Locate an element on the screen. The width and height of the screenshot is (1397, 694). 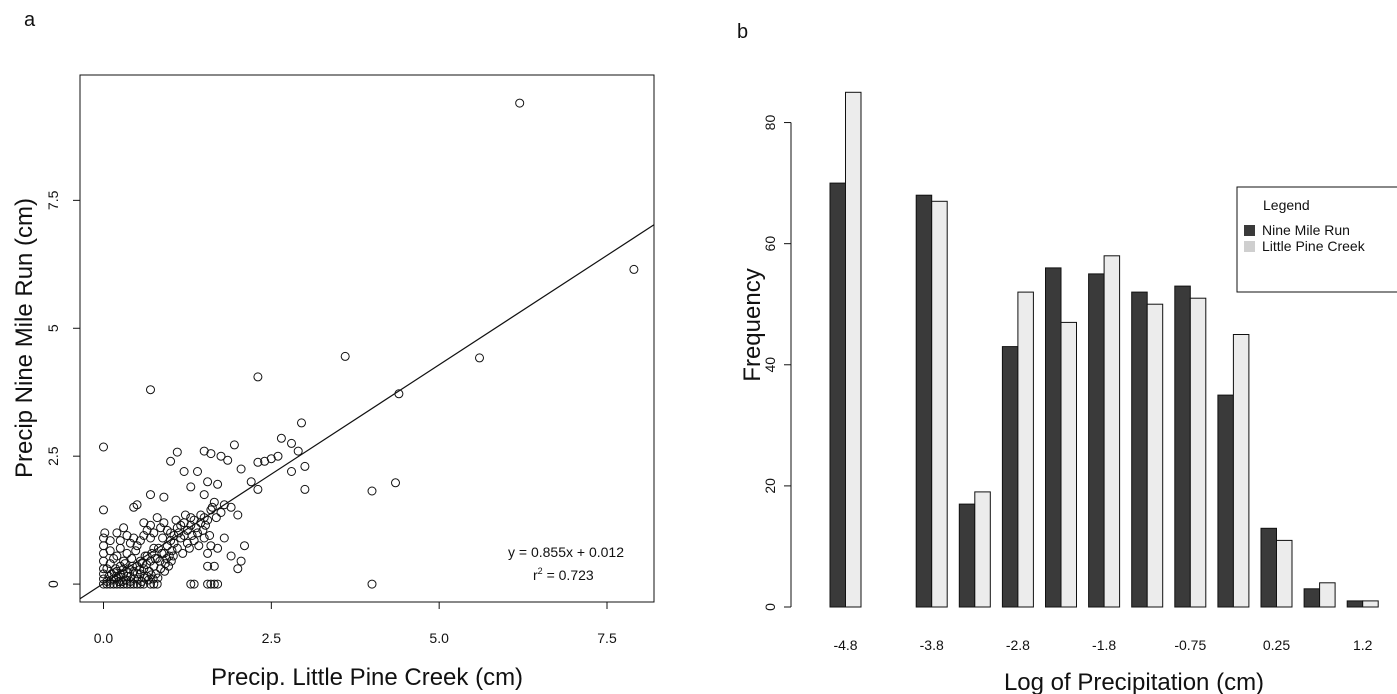
histogram-x-tick-label: -0.75 is located at coordinates (1190, 645).